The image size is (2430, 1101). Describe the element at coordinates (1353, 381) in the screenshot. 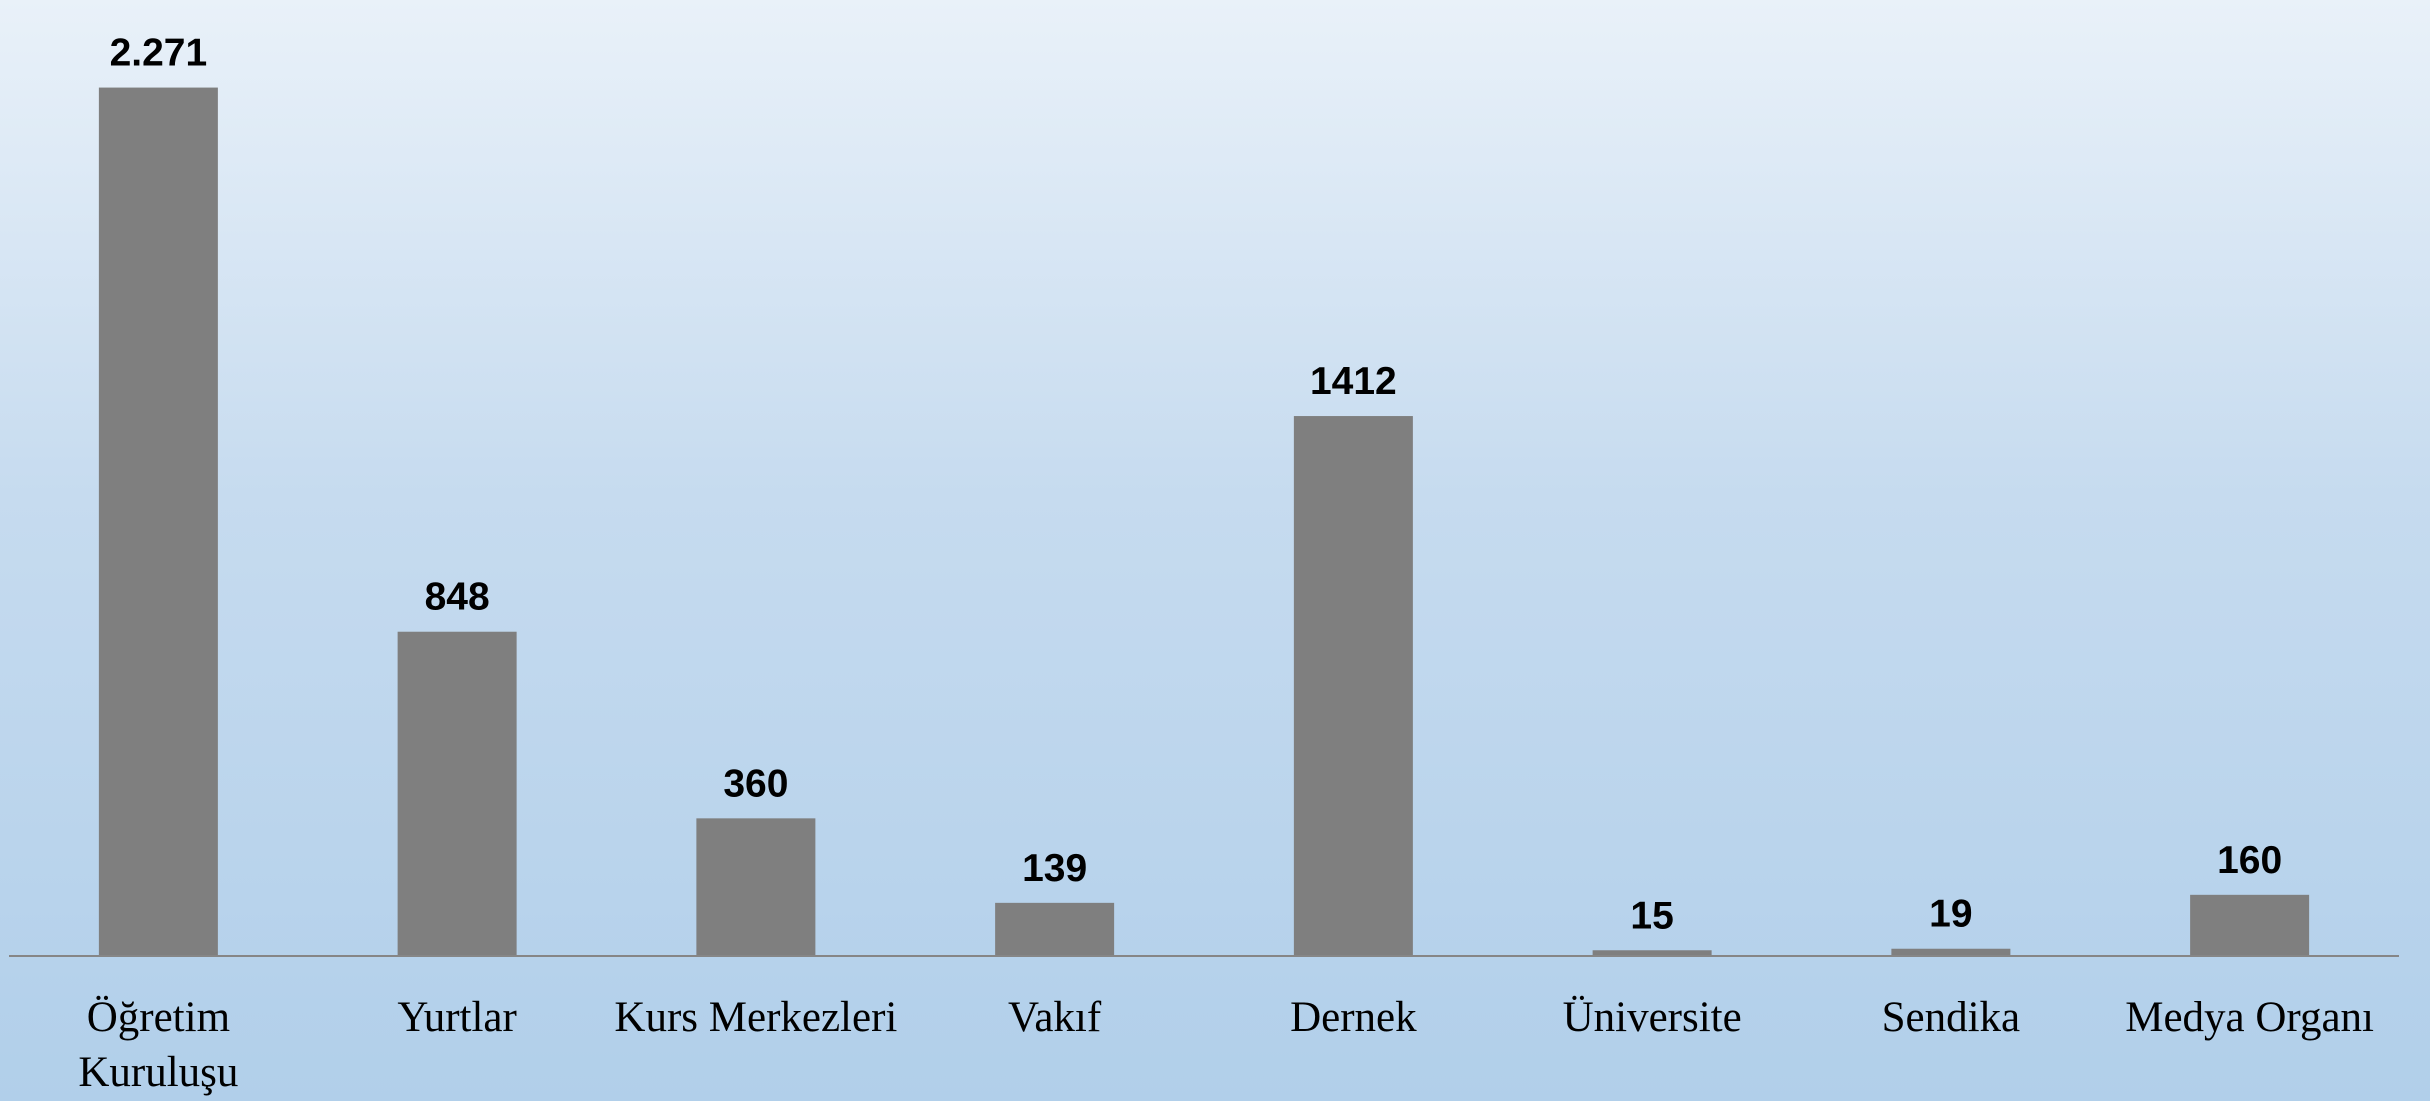

I see `value-label: 1412` at that location.